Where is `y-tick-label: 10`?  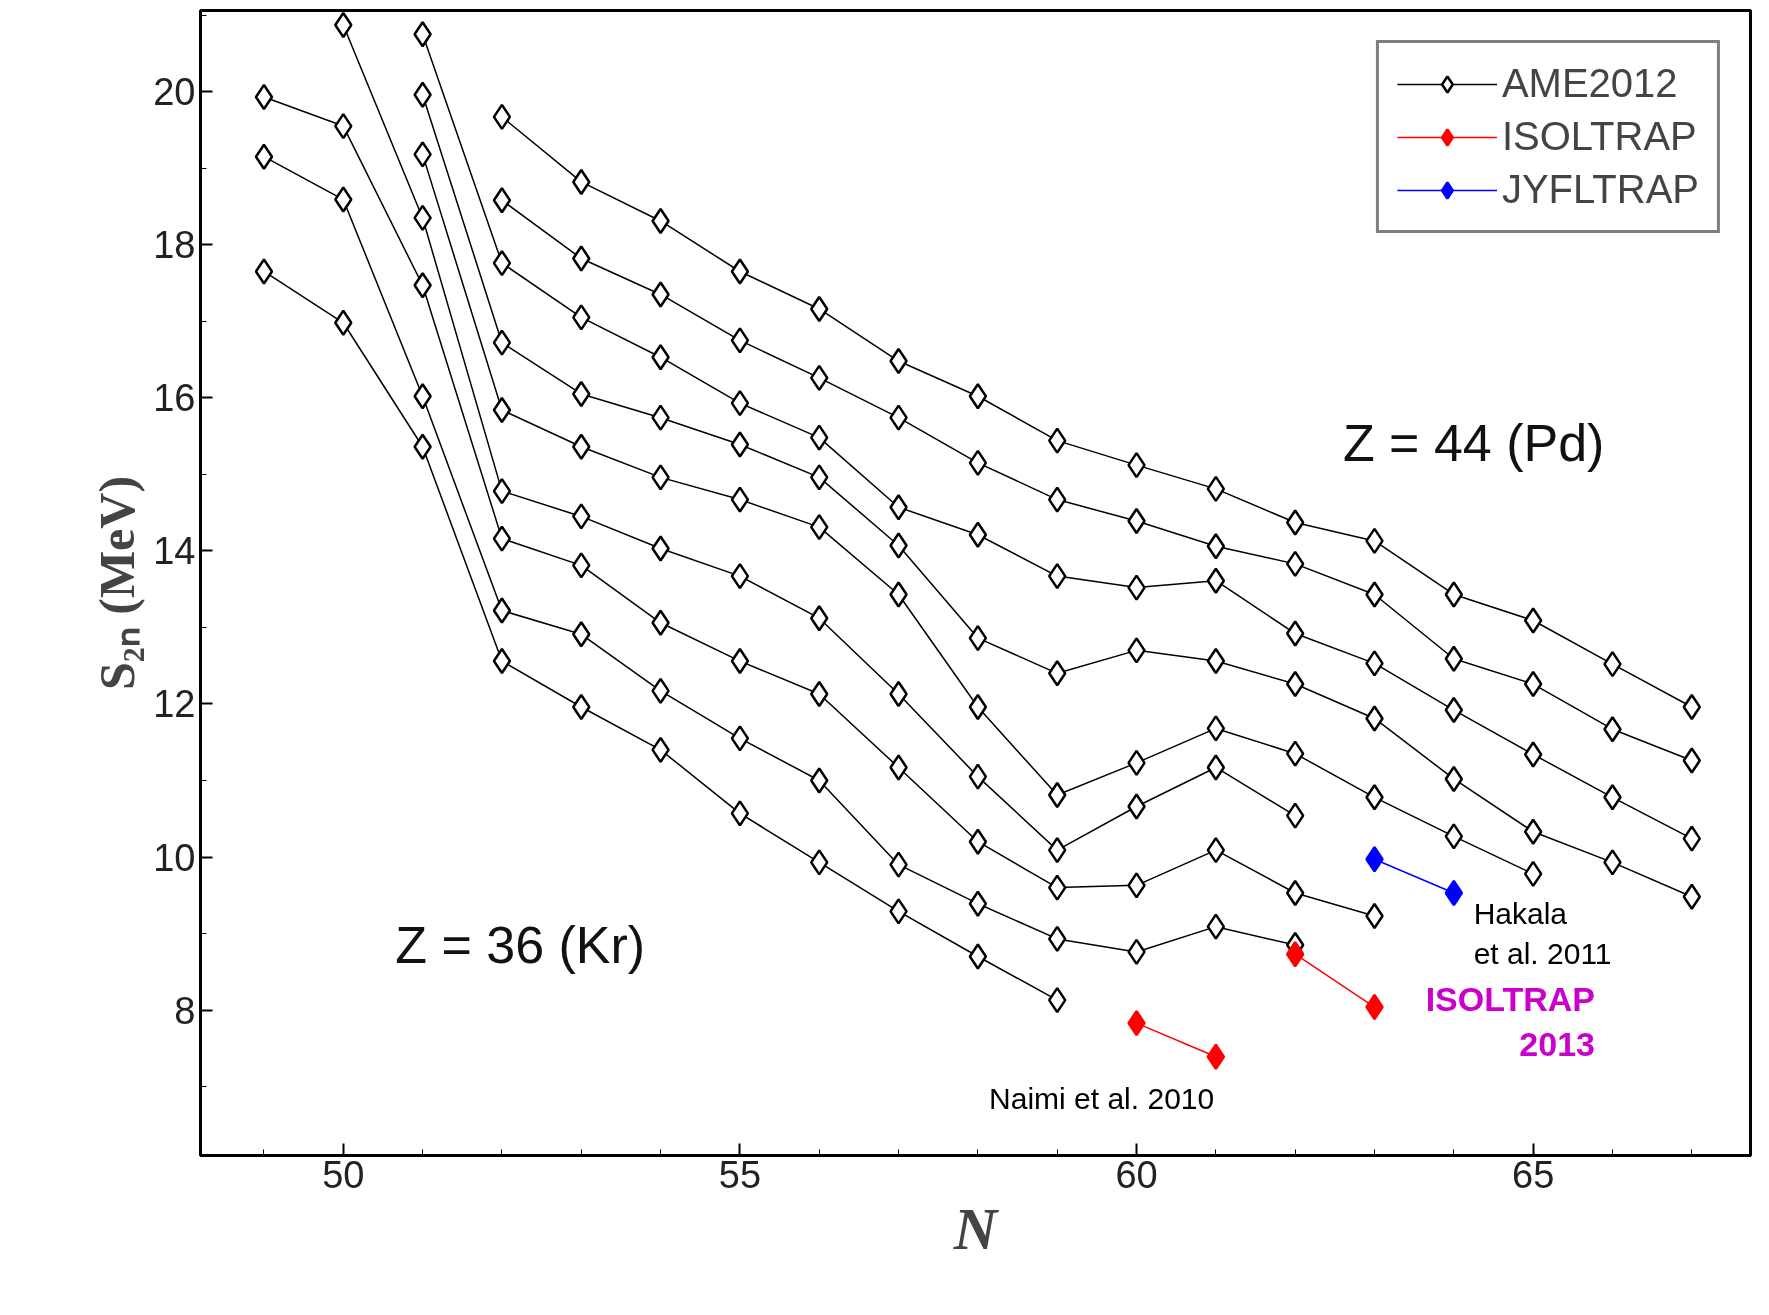 y-tick-label: 10 is located at coordinates (174, 857).